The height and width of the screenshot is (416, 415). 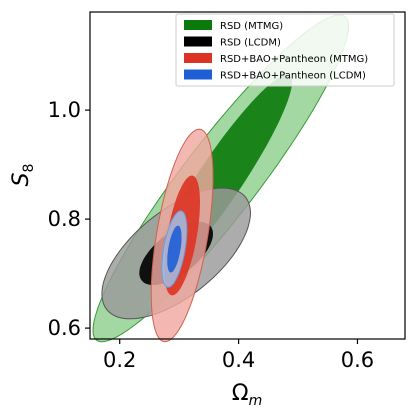 I want to click on x-tick-label: 0.2, so click(x=119, y=360).